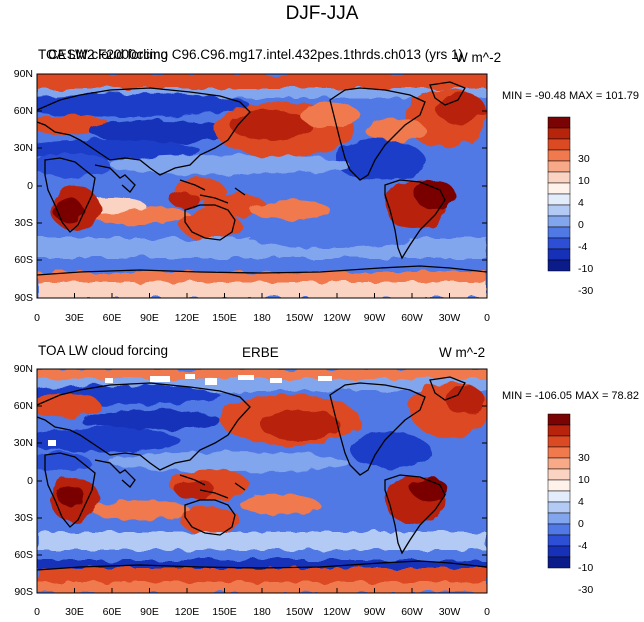 Image resolution: width=644 pixels, height=622 pixels. I want to click on panel2-colorbar-label: -30, so click(586, 590).